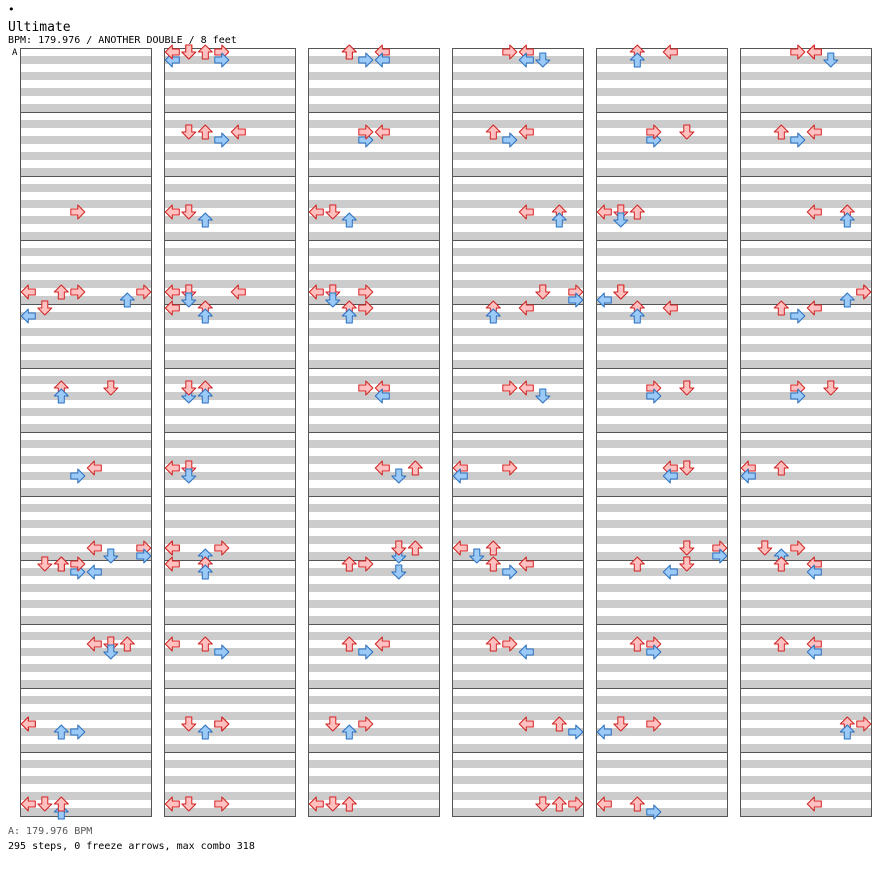 The image size is (896, 876). What do you see at coordinates (39, 27) in the screenshot?
I see `song-title: Ultimate` at bounding box center [39, 27].